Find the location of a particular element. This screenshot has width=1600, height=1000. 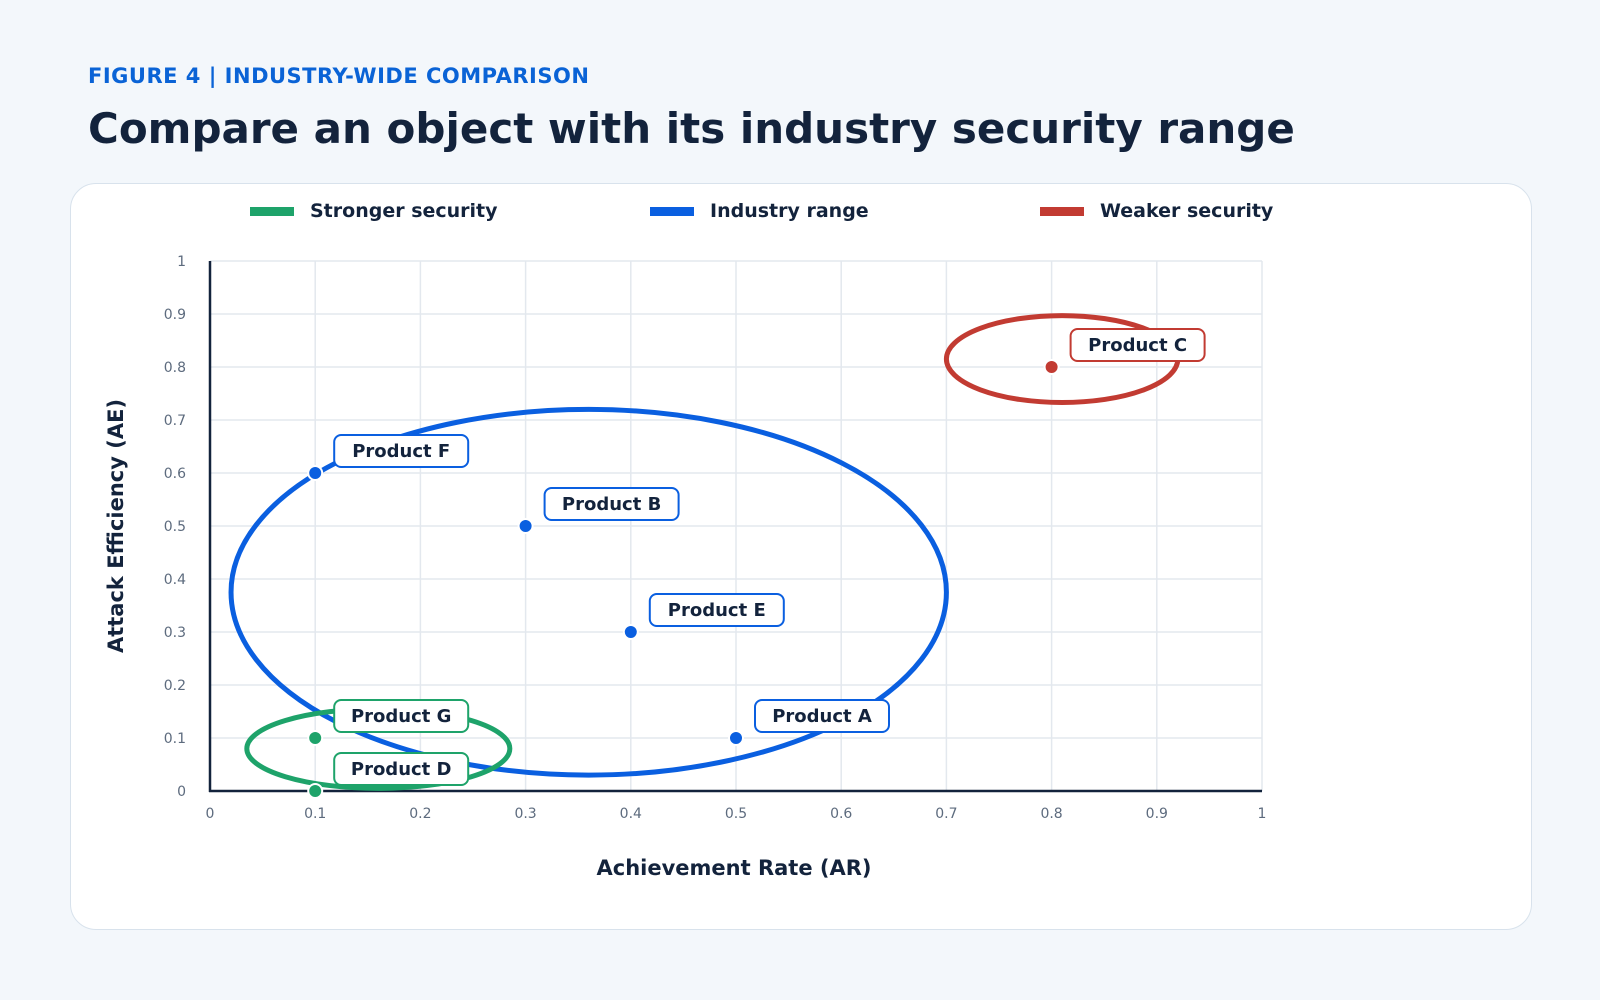

point-product-d: Product D is located at coordinates (388, 775).